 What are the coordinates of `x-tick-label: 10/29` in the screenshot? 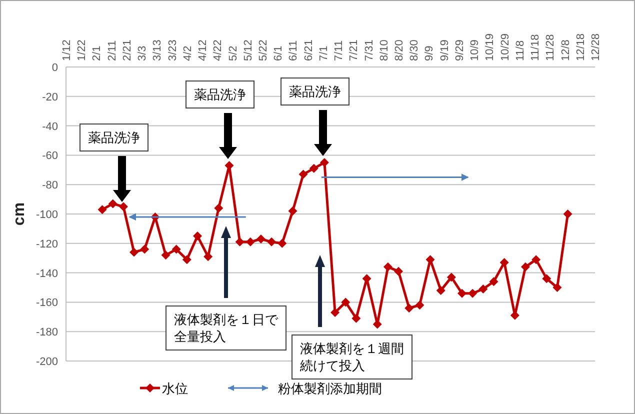 It's located at (505, 47).